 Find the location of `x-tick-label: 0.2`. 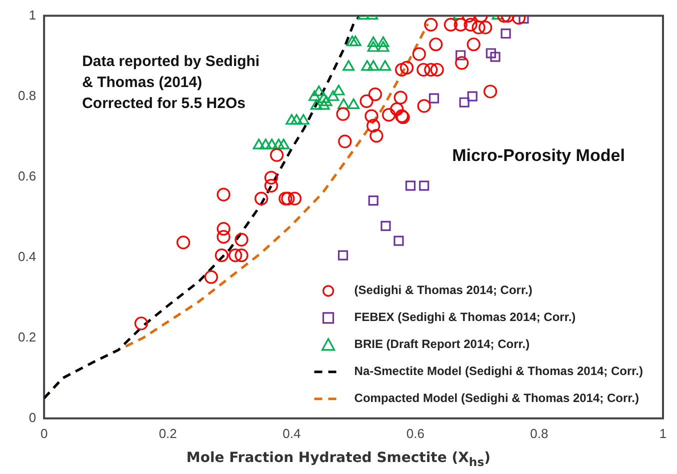

x-tick-label: 0.2 is located at coordinates (167, 433).